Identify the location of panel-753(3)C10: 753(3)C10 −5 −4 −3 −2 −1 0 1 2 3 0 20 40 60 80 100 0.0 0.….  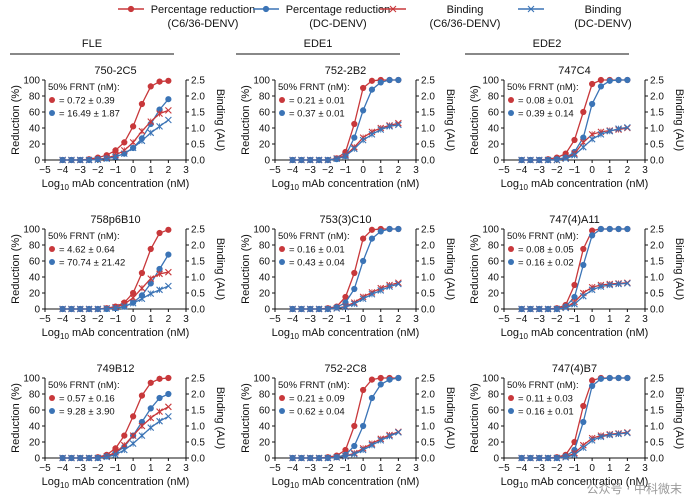
(348, 277).